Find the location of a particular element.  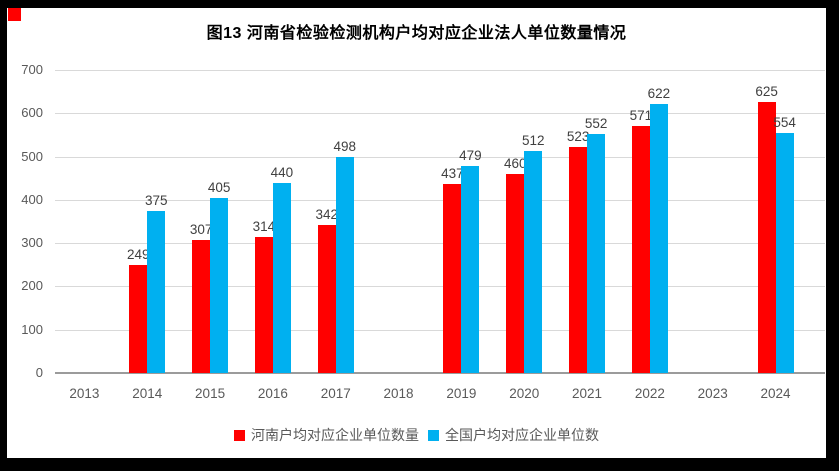

x-axis-label-2024: 2024 is located at coordinates (775, 393).